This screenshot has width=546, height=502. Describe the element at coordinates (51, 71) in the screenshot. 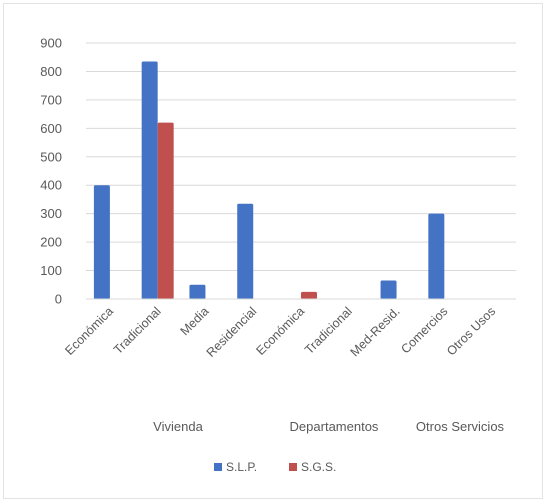

I see `y-tick-label: 800` at that location.